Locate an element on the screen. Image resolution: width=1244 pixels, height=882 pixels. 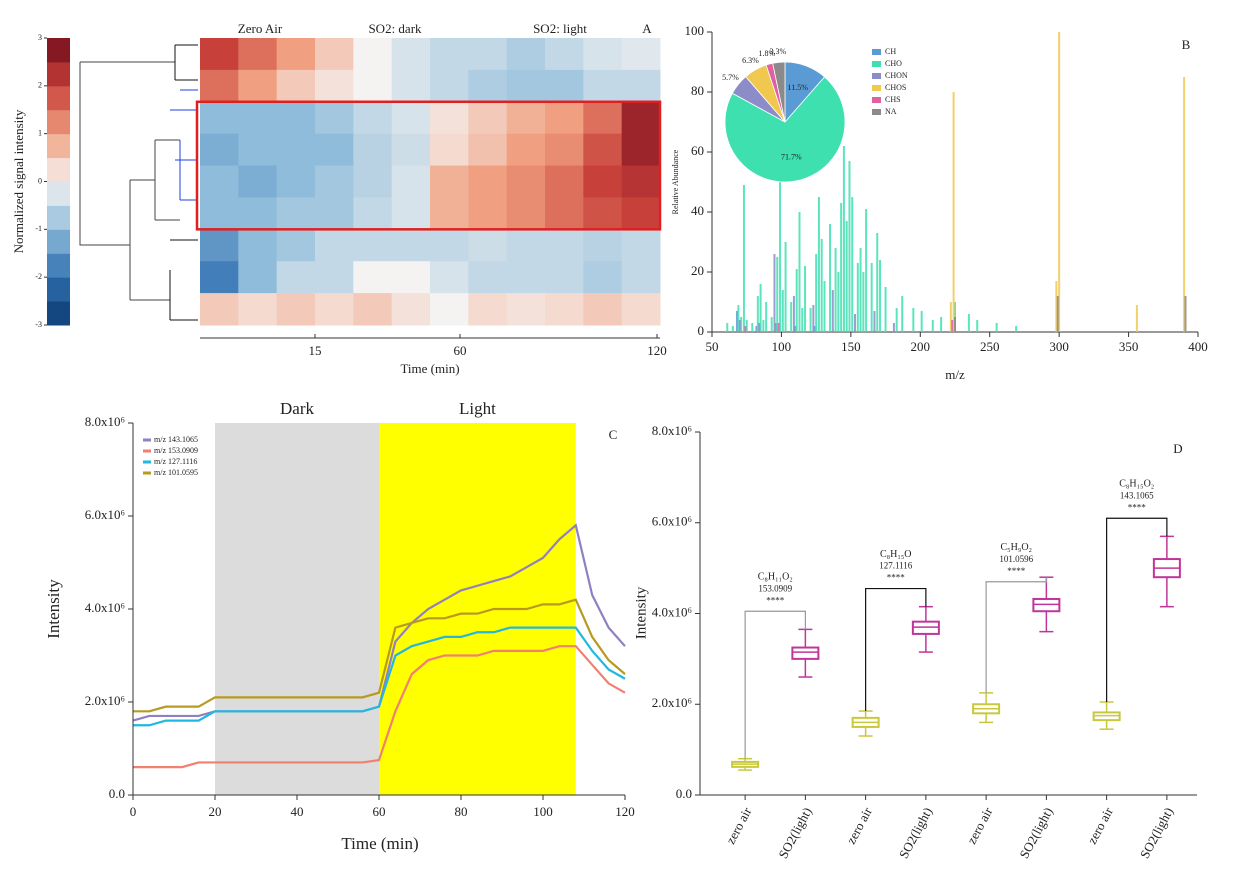
y-tick-label: 6.0x10⁶ is located at coordinates (672, 521).